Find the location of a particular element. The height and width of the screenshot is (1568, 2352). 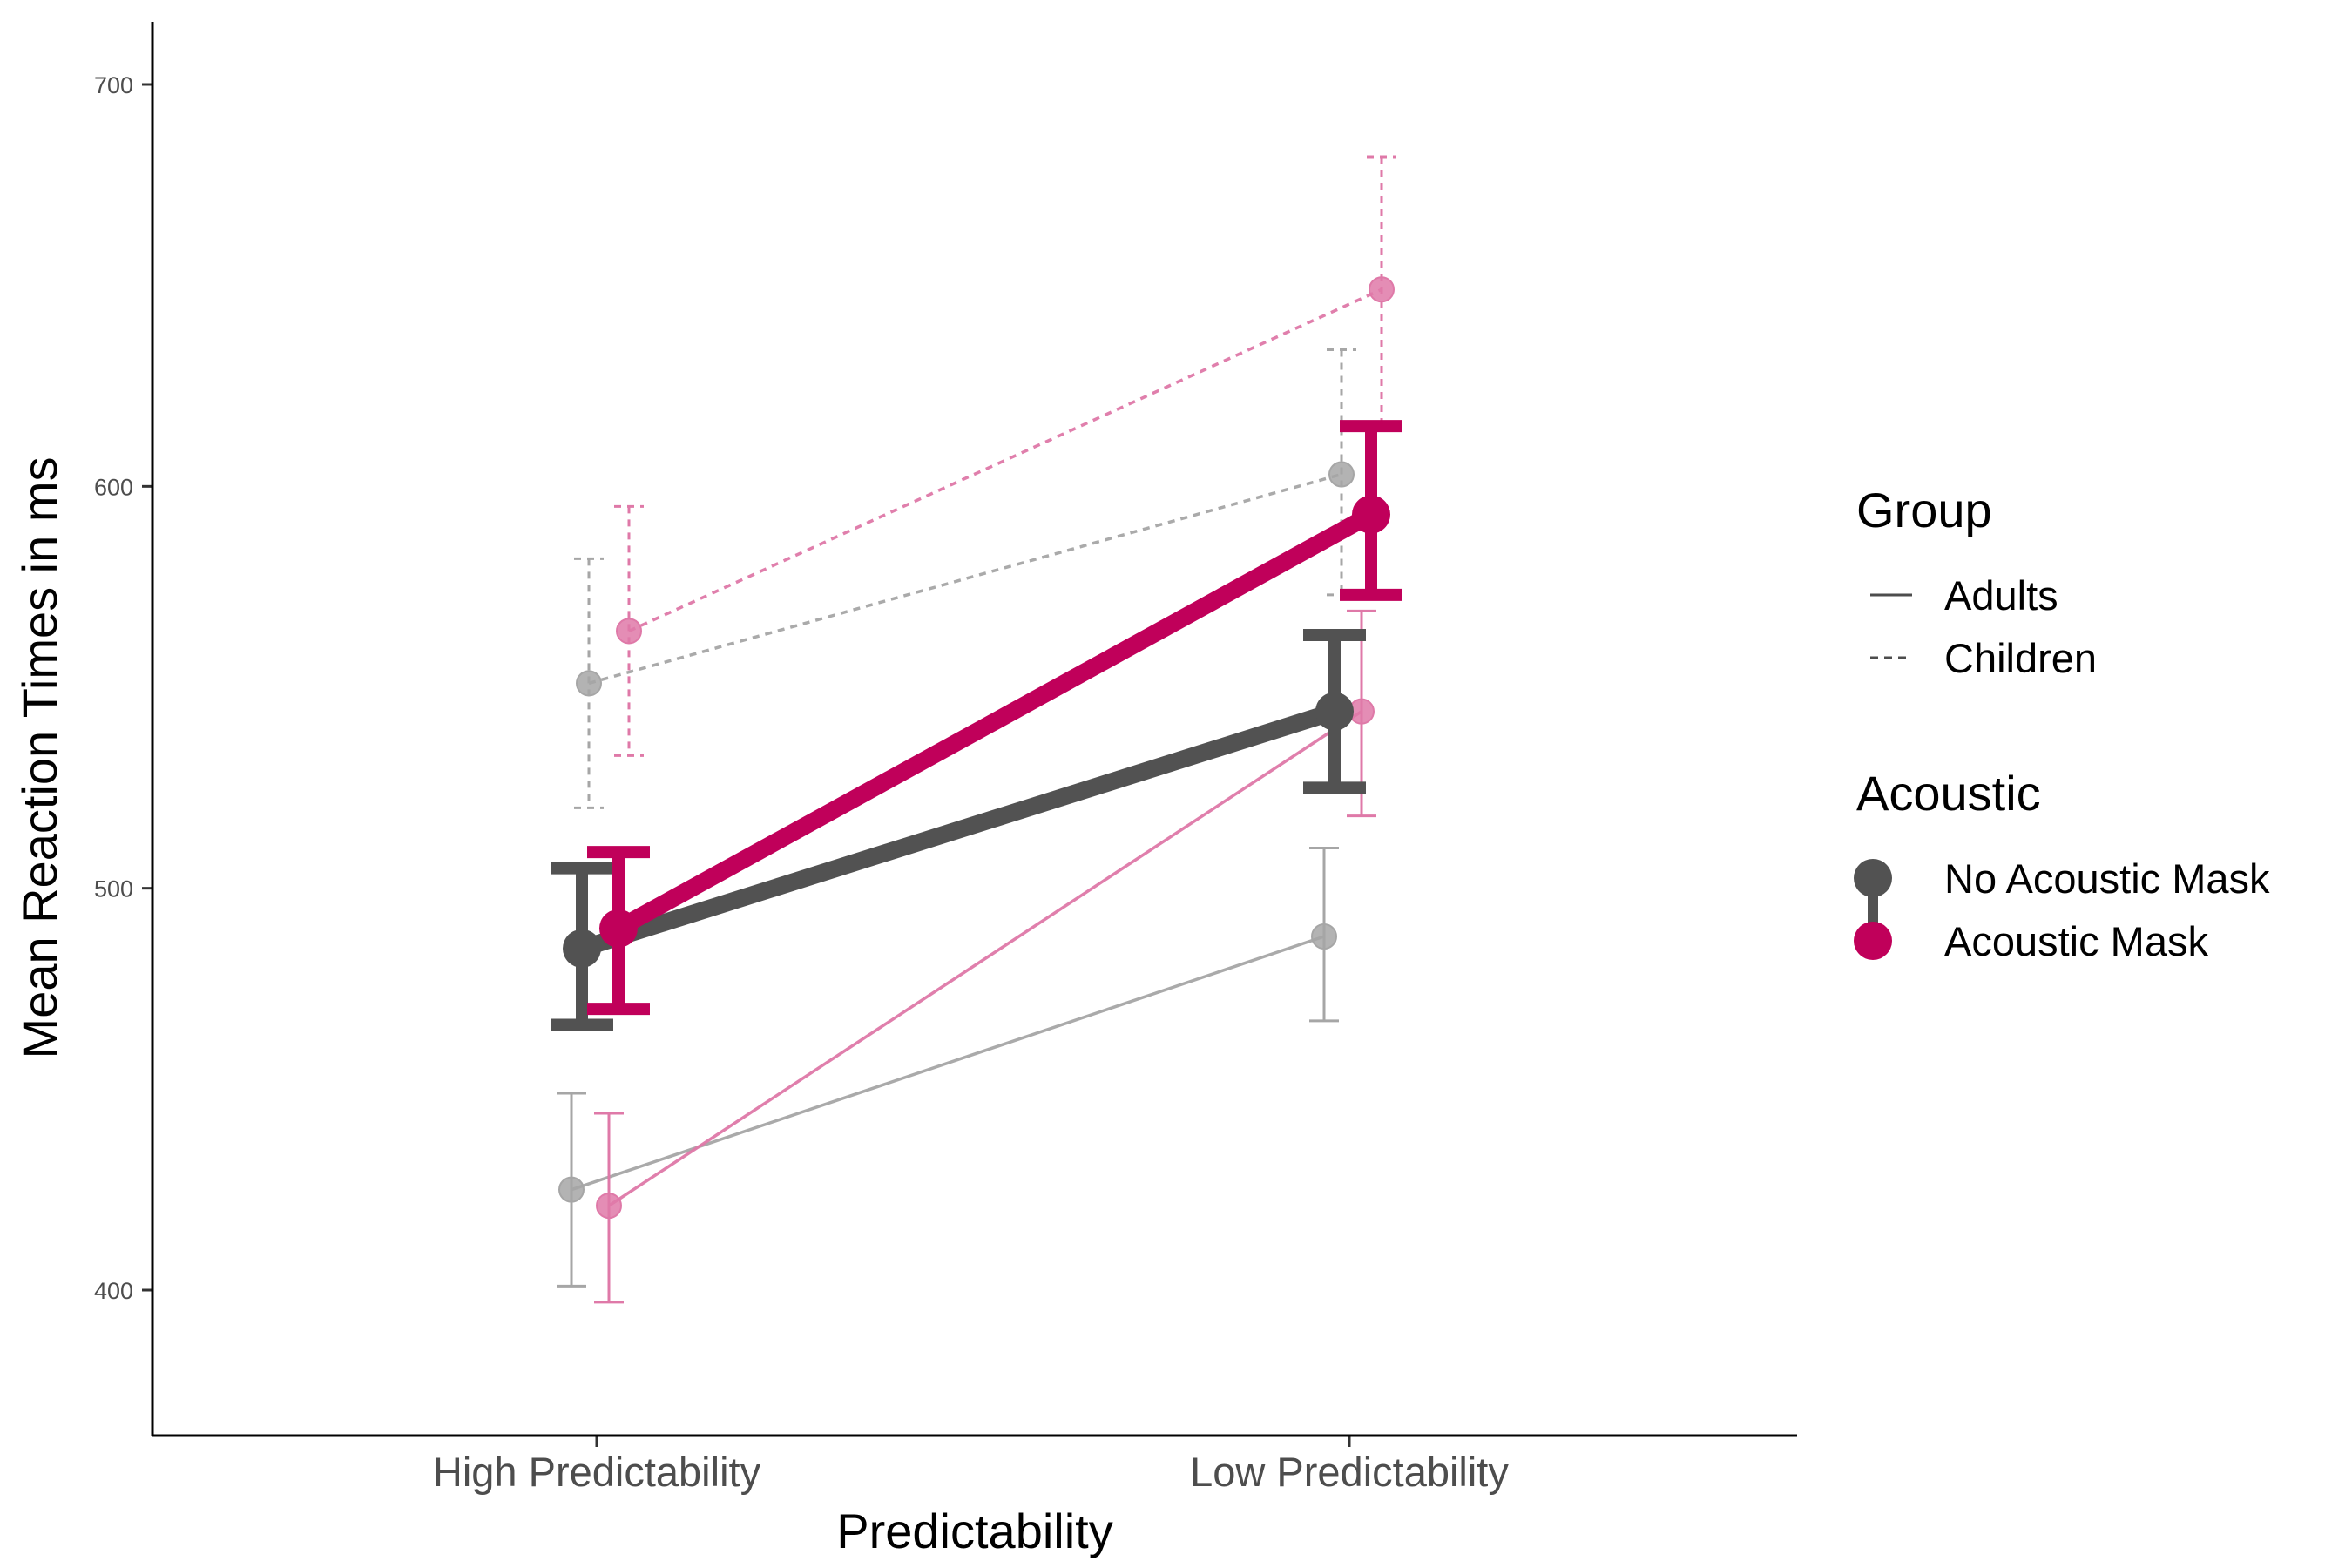

series-no-acoustic-mask-children is located at coordinates (965, 578).